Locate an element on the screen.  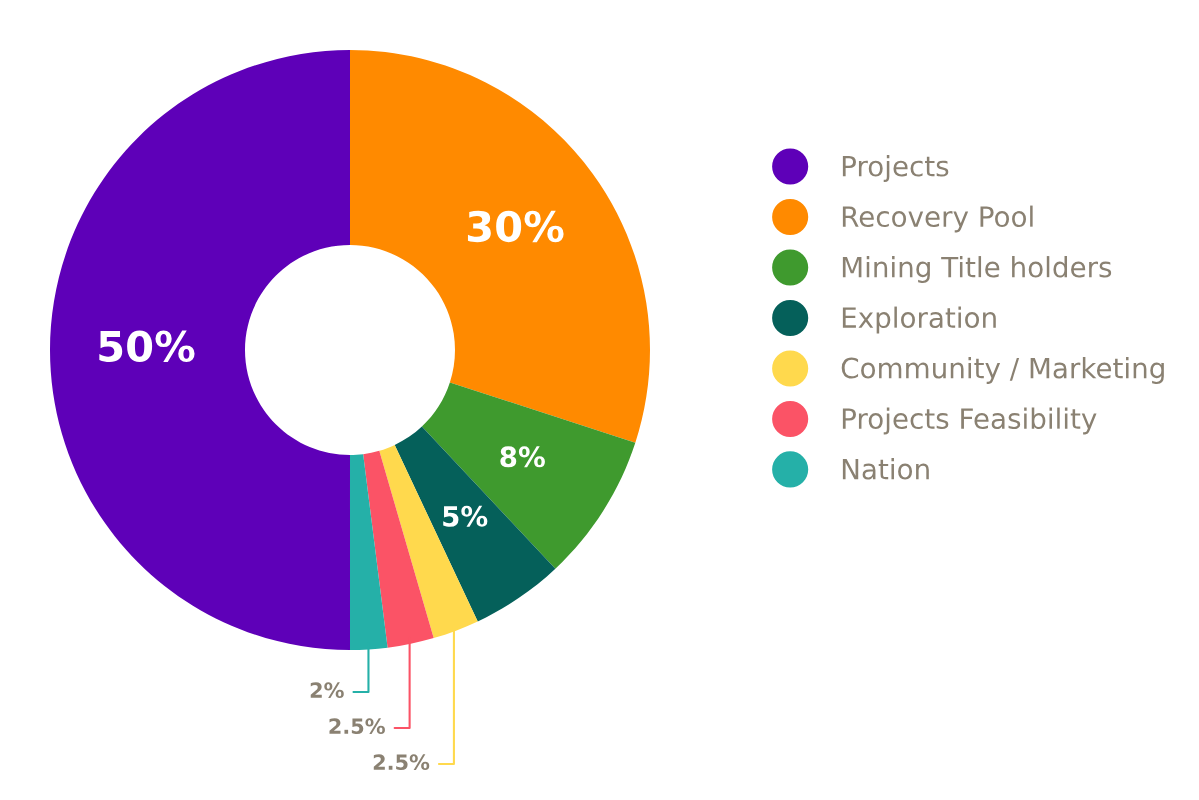
legend-label: Exploration is located at coordinates (919, 320).